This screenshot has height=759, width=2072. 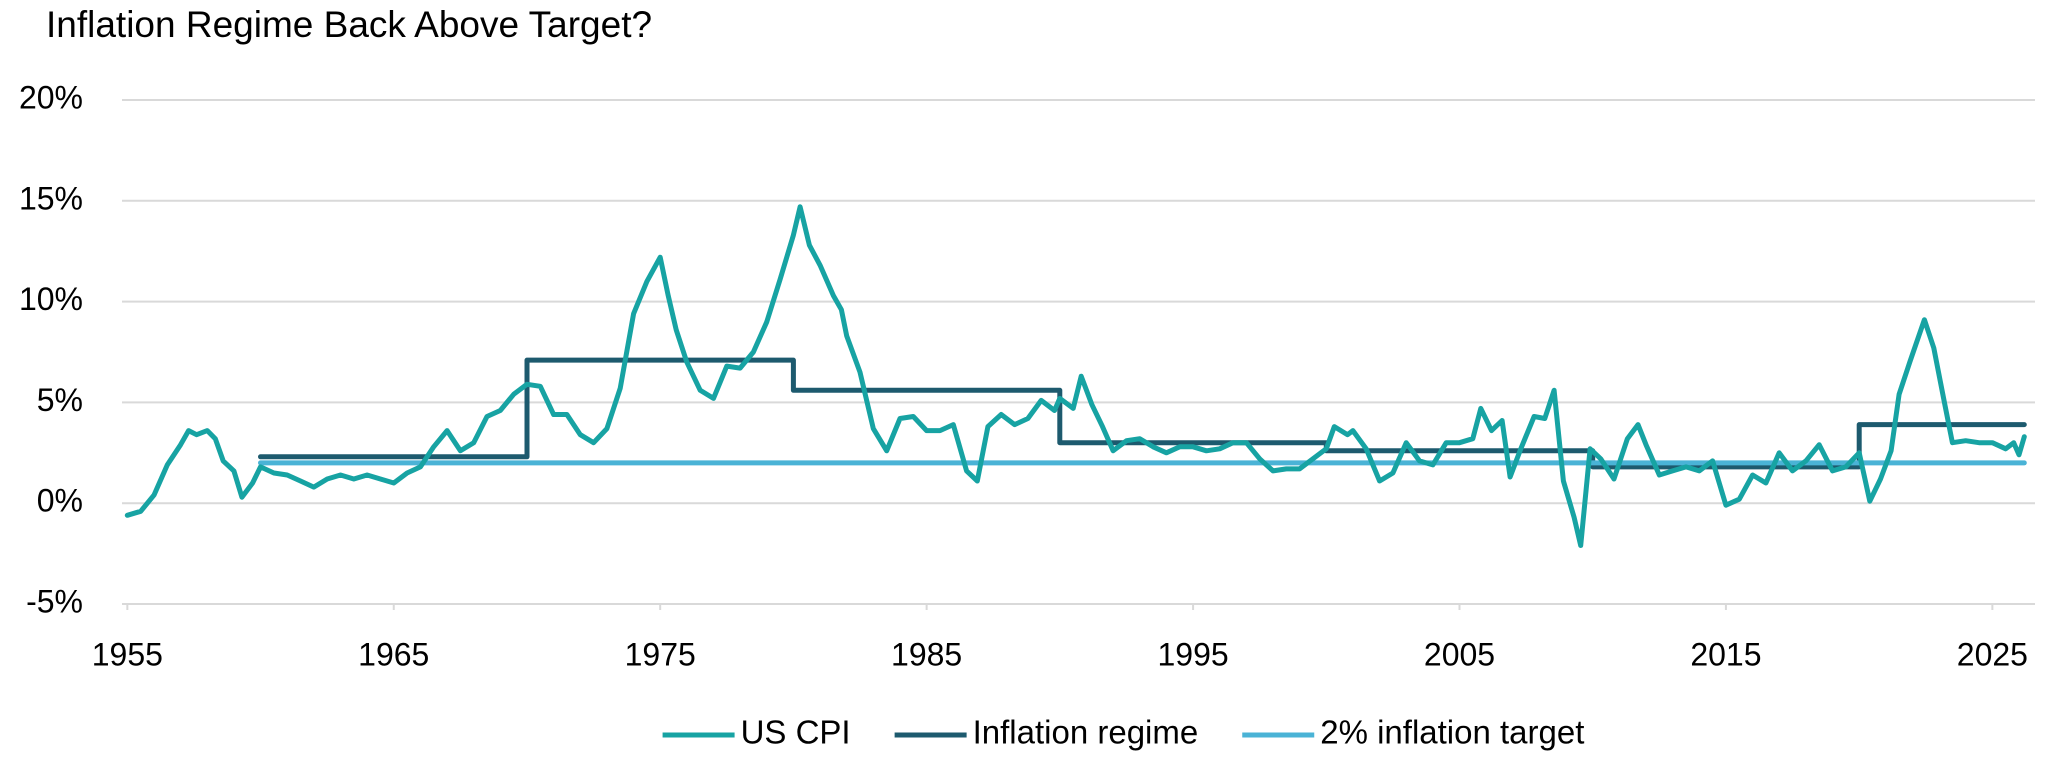 I want to click on y-tick-label: 5%, so click(x=60, y=400).